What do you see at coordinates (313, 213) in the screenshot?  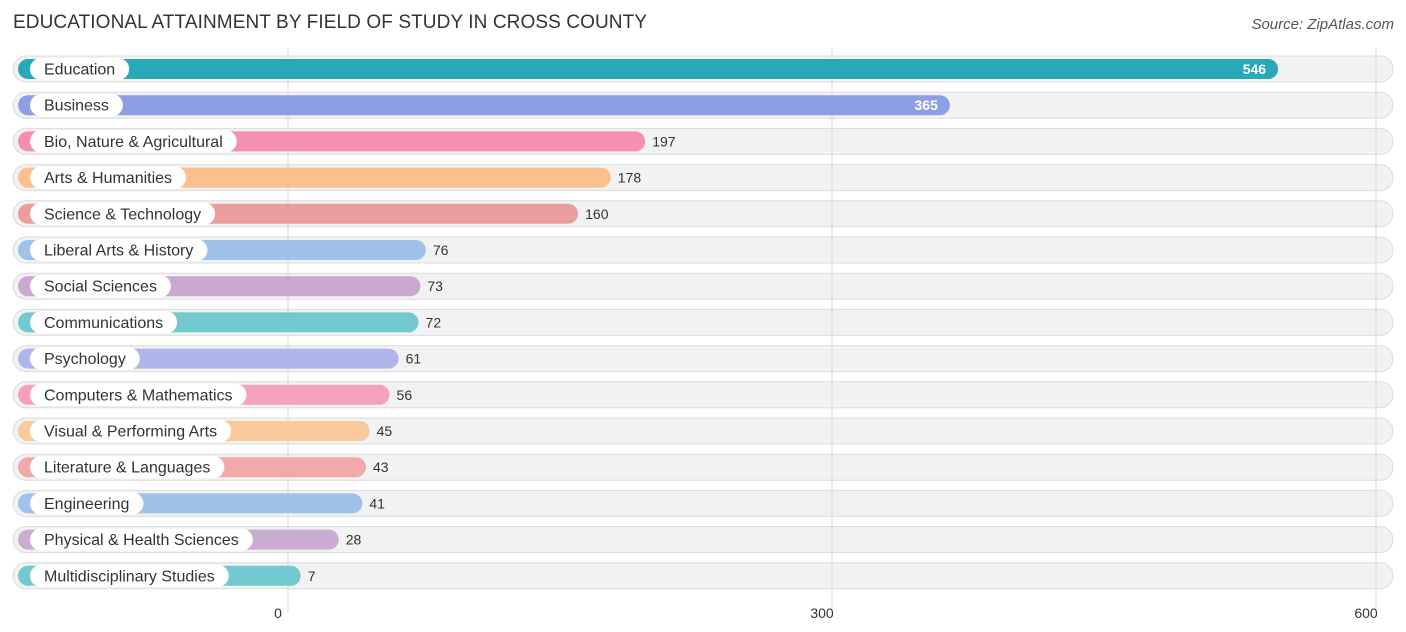 I see `bar-row: Science & Technology 160` at bounding box center [313, 213].